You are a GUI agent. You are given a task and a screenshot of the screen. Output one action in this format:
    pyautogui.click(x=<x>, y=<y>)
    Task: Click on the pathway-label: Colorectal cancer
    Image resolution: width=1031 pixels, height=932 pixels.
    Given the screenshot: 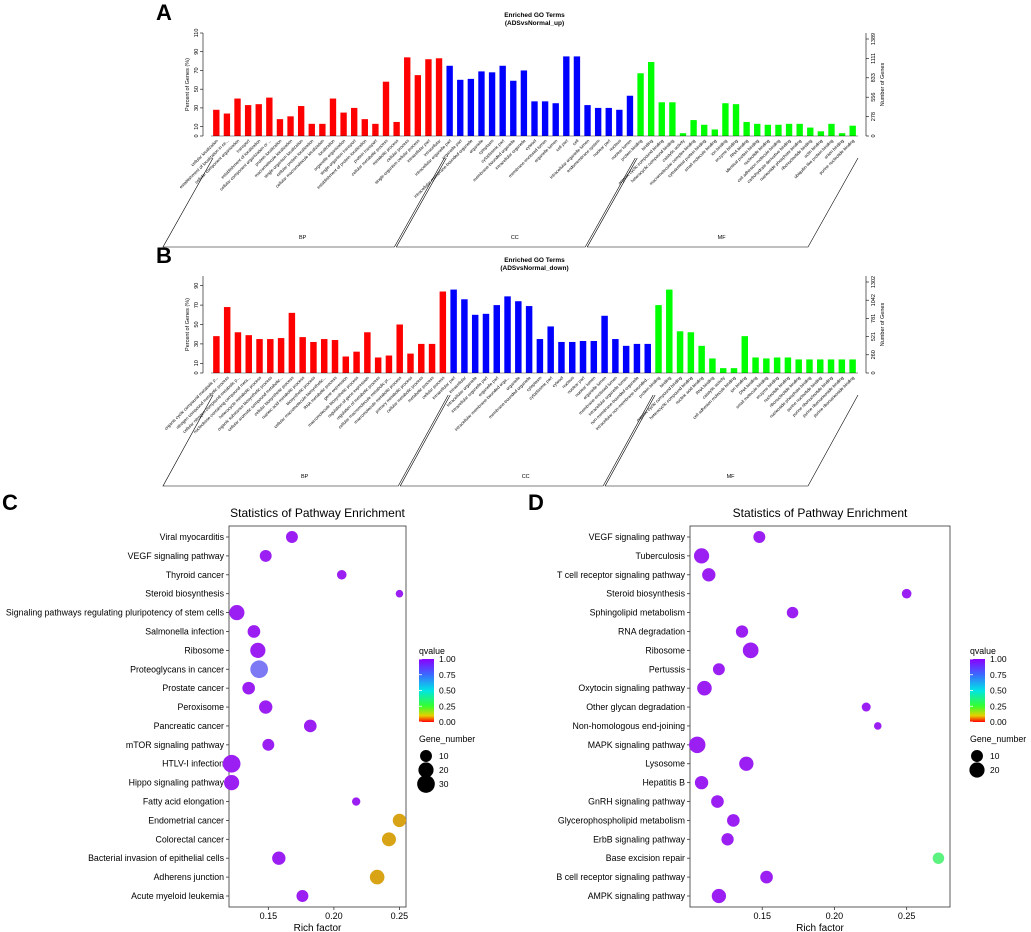 What is the action you would take?
    pyautogui.click(x=190, y=839)
    